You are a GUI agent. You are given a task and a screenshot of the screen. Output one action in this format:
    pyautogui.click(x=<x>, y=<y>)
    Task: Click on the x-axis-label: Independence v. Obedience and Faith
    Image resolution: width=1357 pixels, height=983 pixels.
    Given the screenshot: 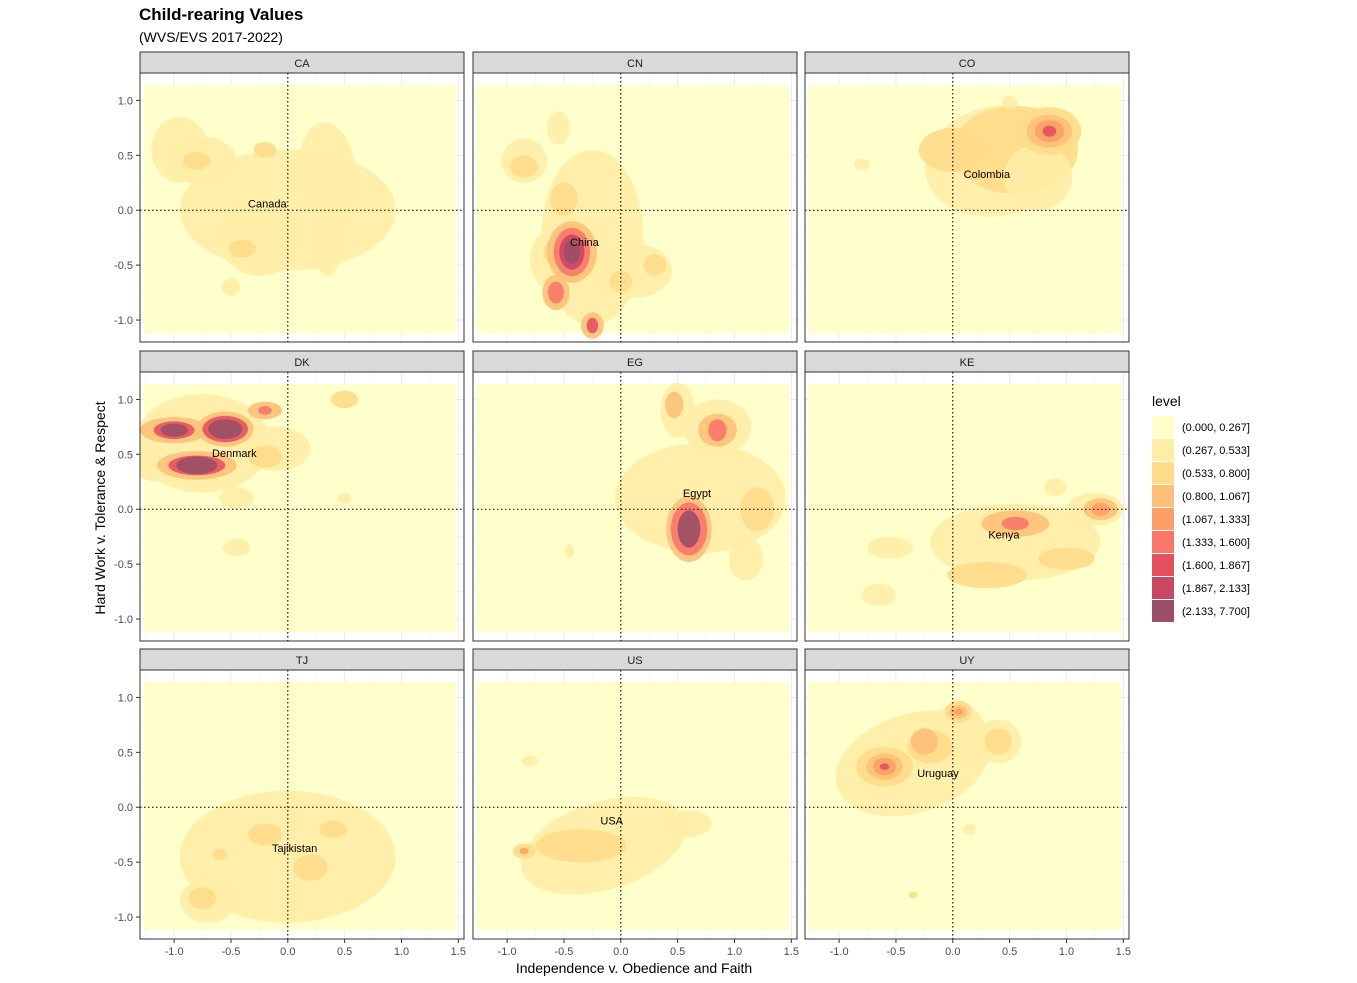 What is the action you would take?
    pyautogui.click(x=634, y=968)
    